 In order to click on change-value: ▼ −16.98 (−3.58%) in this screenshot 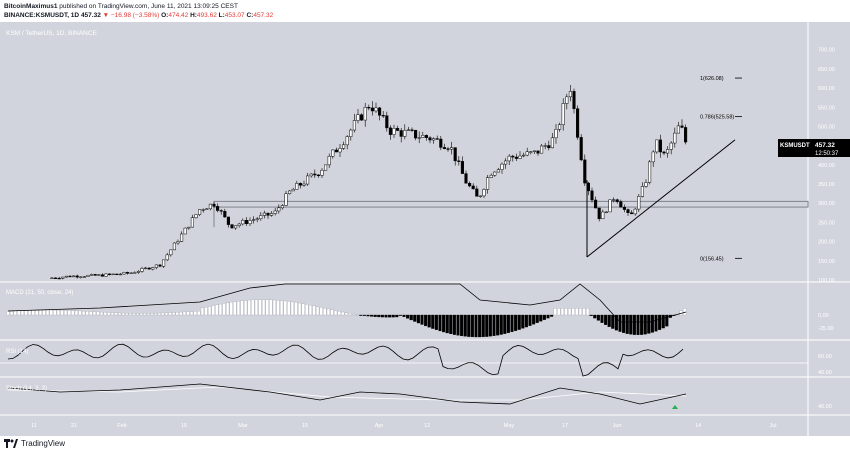, I will do `click(131, 15)`.